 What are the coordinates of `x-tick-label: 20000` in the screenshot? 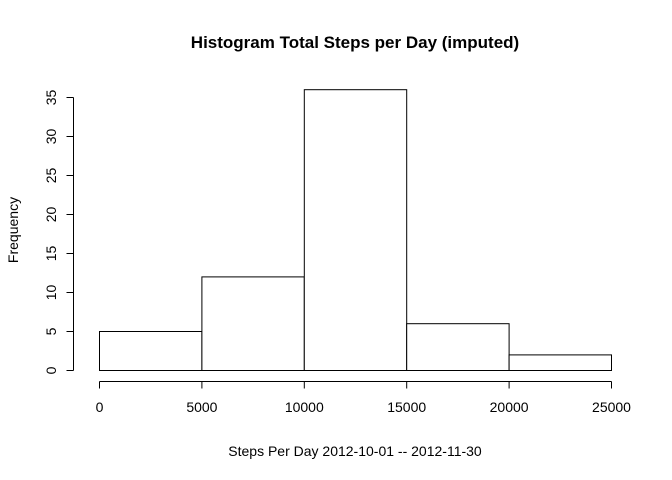 It's located at (509, 407).